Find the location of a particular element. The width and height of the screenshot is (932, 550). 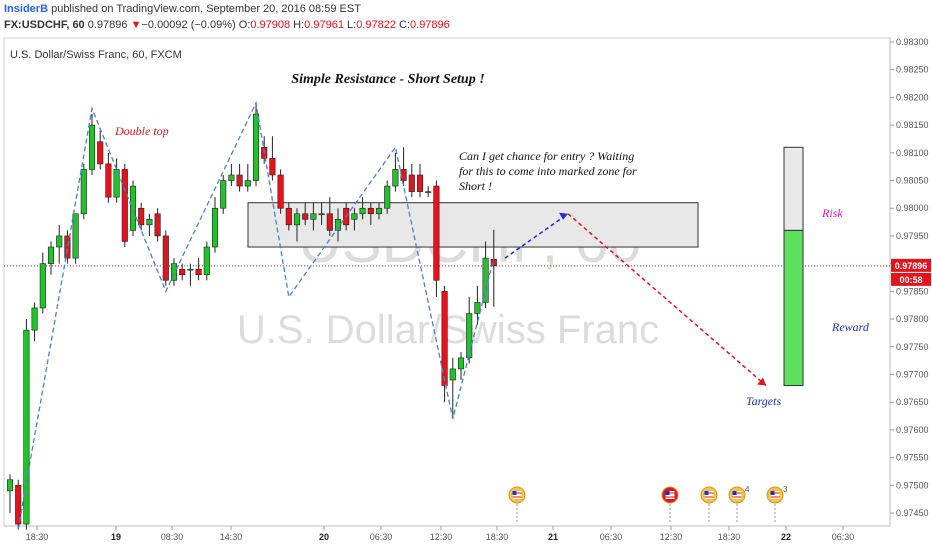

open-value: 0.97908 is located at coordinates (270, 25).